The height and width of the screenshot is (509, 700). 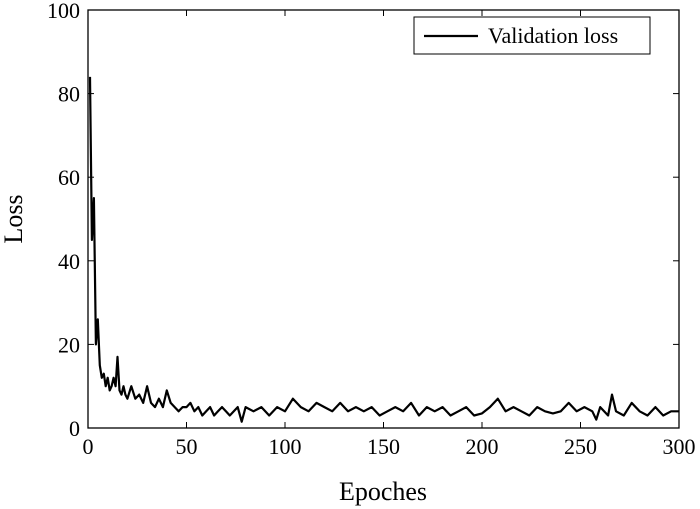 I want to click on x-tick-label: 250, so click(x=580, y=446).